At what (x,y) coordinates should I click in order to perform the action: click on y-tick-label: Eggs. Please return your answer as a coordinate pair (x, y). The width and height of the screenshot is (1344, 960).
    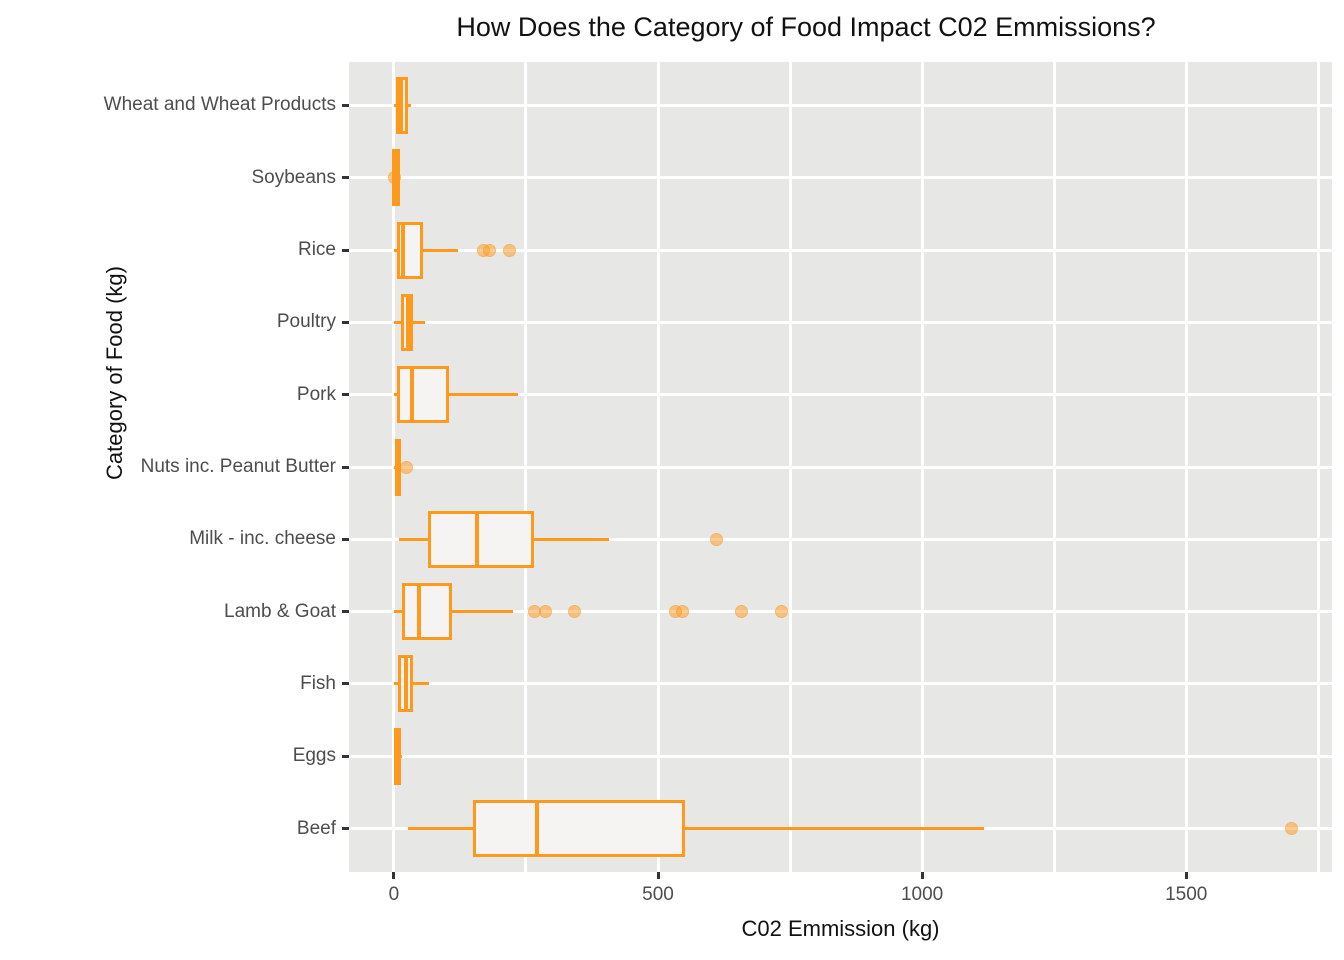
    Looking at the image, I should click on (314, 756).